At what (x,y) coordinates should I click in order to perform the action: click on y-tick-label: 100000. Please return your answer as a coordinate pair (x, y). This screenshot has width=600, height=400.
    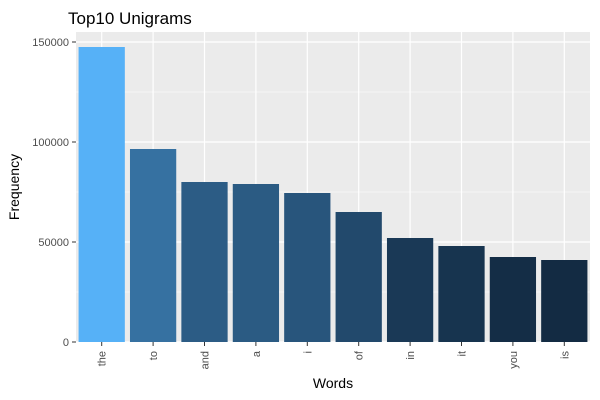
    Looking at the image, I should click on (50, 143).